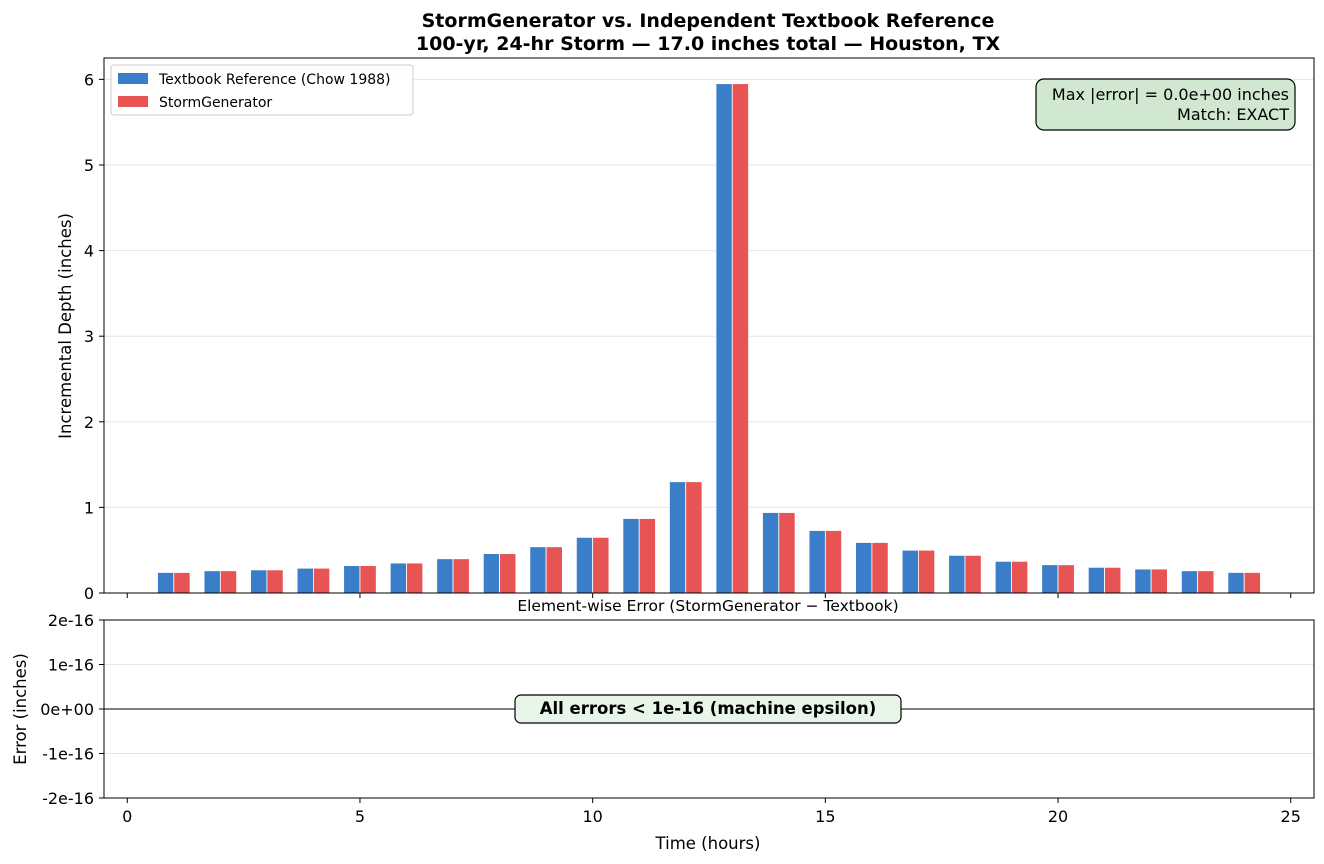  Describe the element at coordinates (360, 816) in the screenshot. I see `x-tick-label: 5` at that location.